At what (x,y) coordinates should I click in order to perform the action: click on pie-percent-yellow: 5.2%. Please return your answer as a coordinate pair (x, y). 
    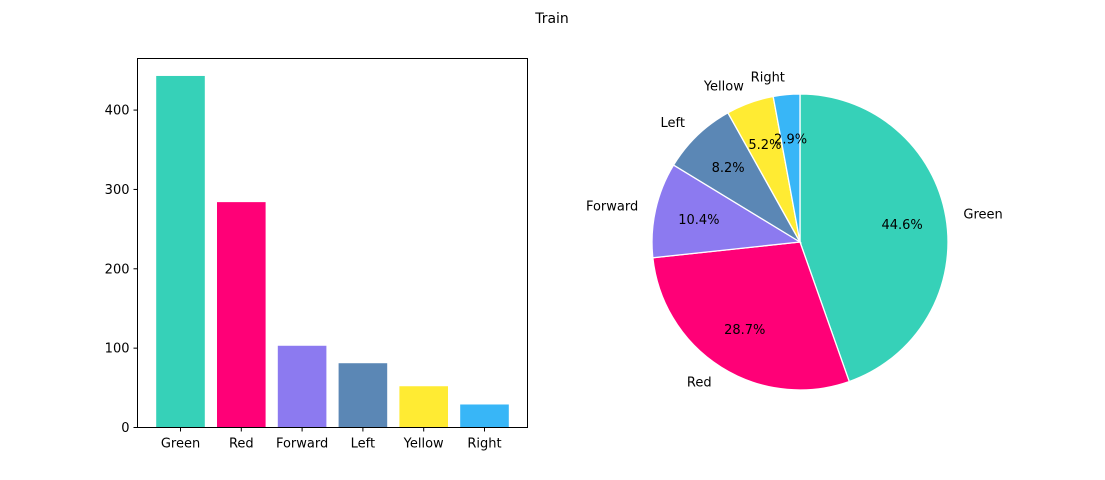
    Looking at the image, I should click on (764, 145).